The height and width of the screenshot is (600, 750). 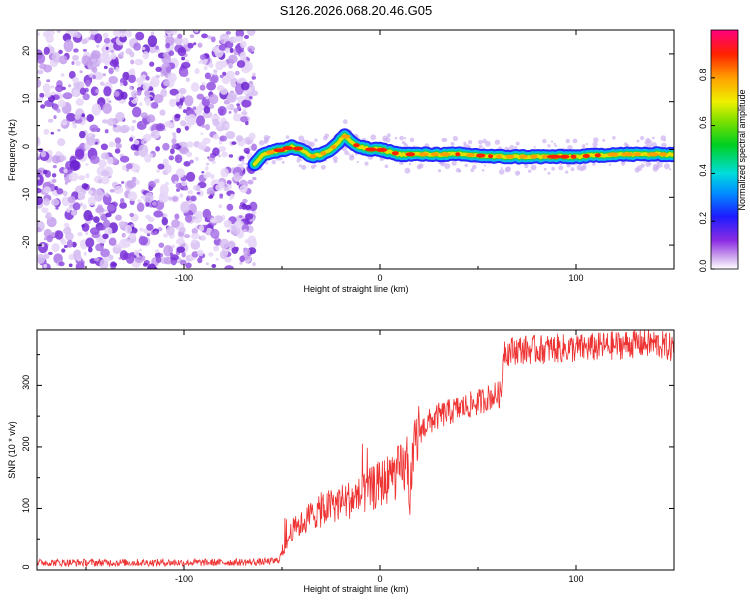 What do you see at coordinates (26, 505) in the screenshot?
I see `y-tick-label: 100` at bounding box center [26, 505].